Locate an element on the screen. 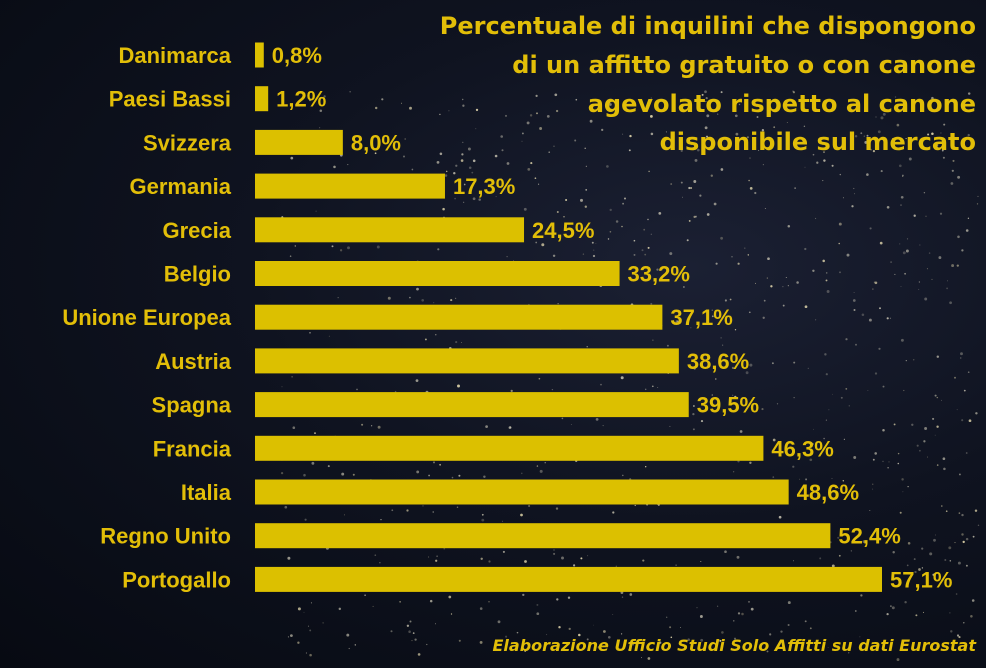 Image resolution: width=986 pixels, height=668 pixels. value-label: 0,8% is located at coordinates (297, 55).